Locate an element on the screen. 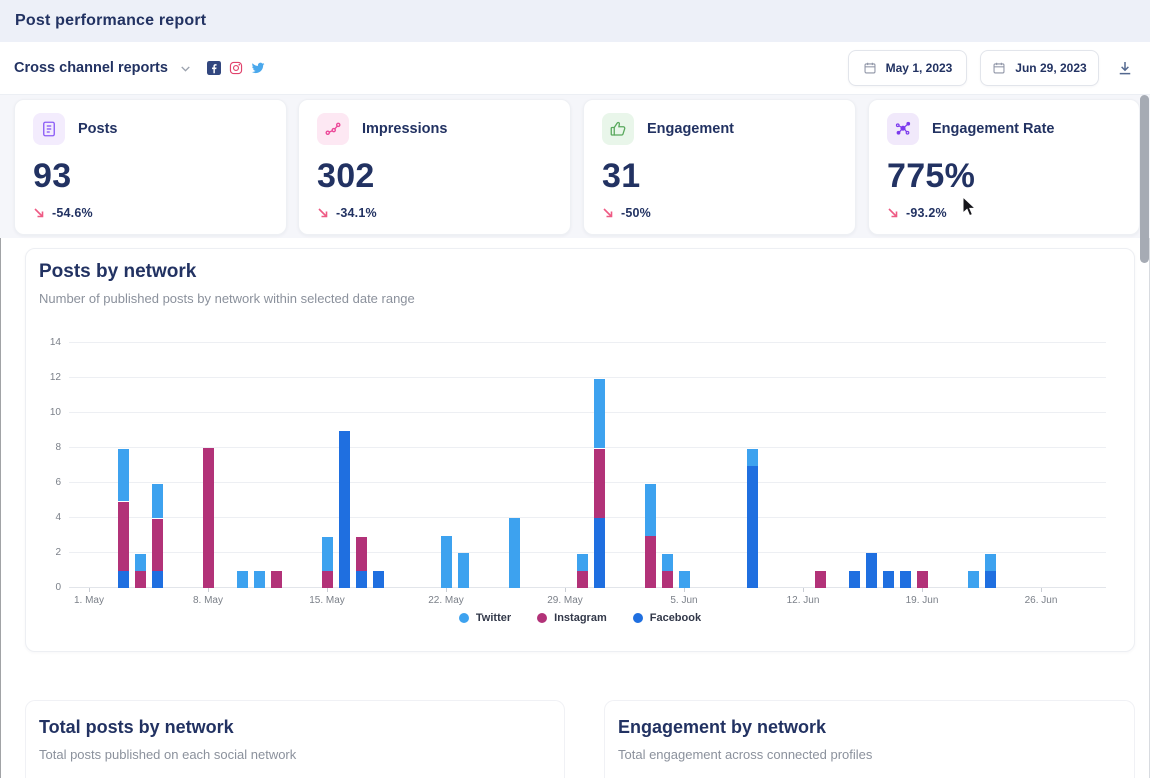  vertical-scrollbar-thumb is located at coordinates (1144, 179).